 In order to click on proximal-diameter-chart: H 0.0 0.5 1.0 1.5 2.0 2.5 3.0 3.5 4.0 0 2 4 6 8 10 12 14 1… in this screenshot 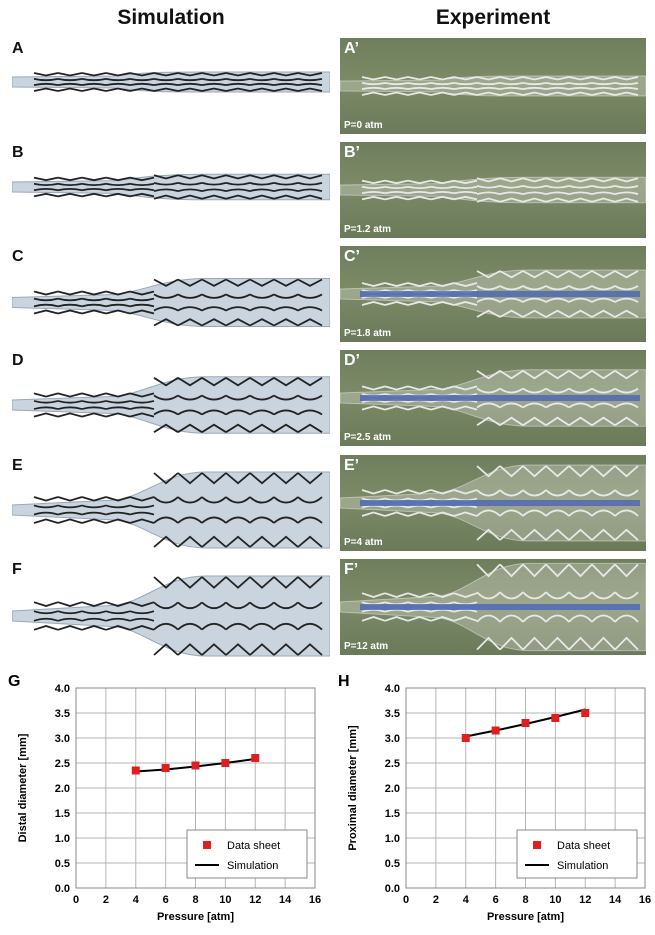, I will do `click(494, 798)`.